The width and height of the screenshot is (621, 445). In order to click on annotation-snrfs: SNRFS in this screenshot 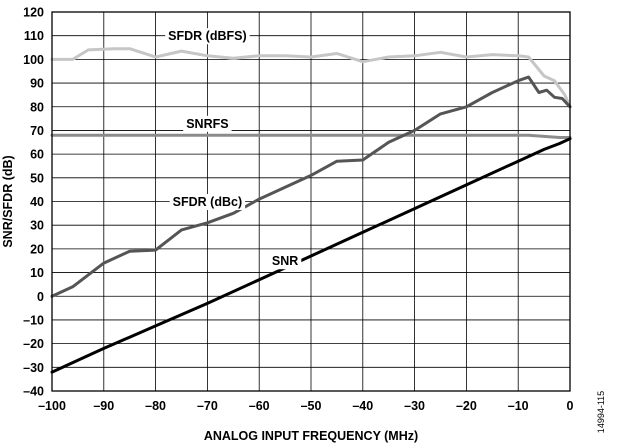, I will do `click(207, 124)`.